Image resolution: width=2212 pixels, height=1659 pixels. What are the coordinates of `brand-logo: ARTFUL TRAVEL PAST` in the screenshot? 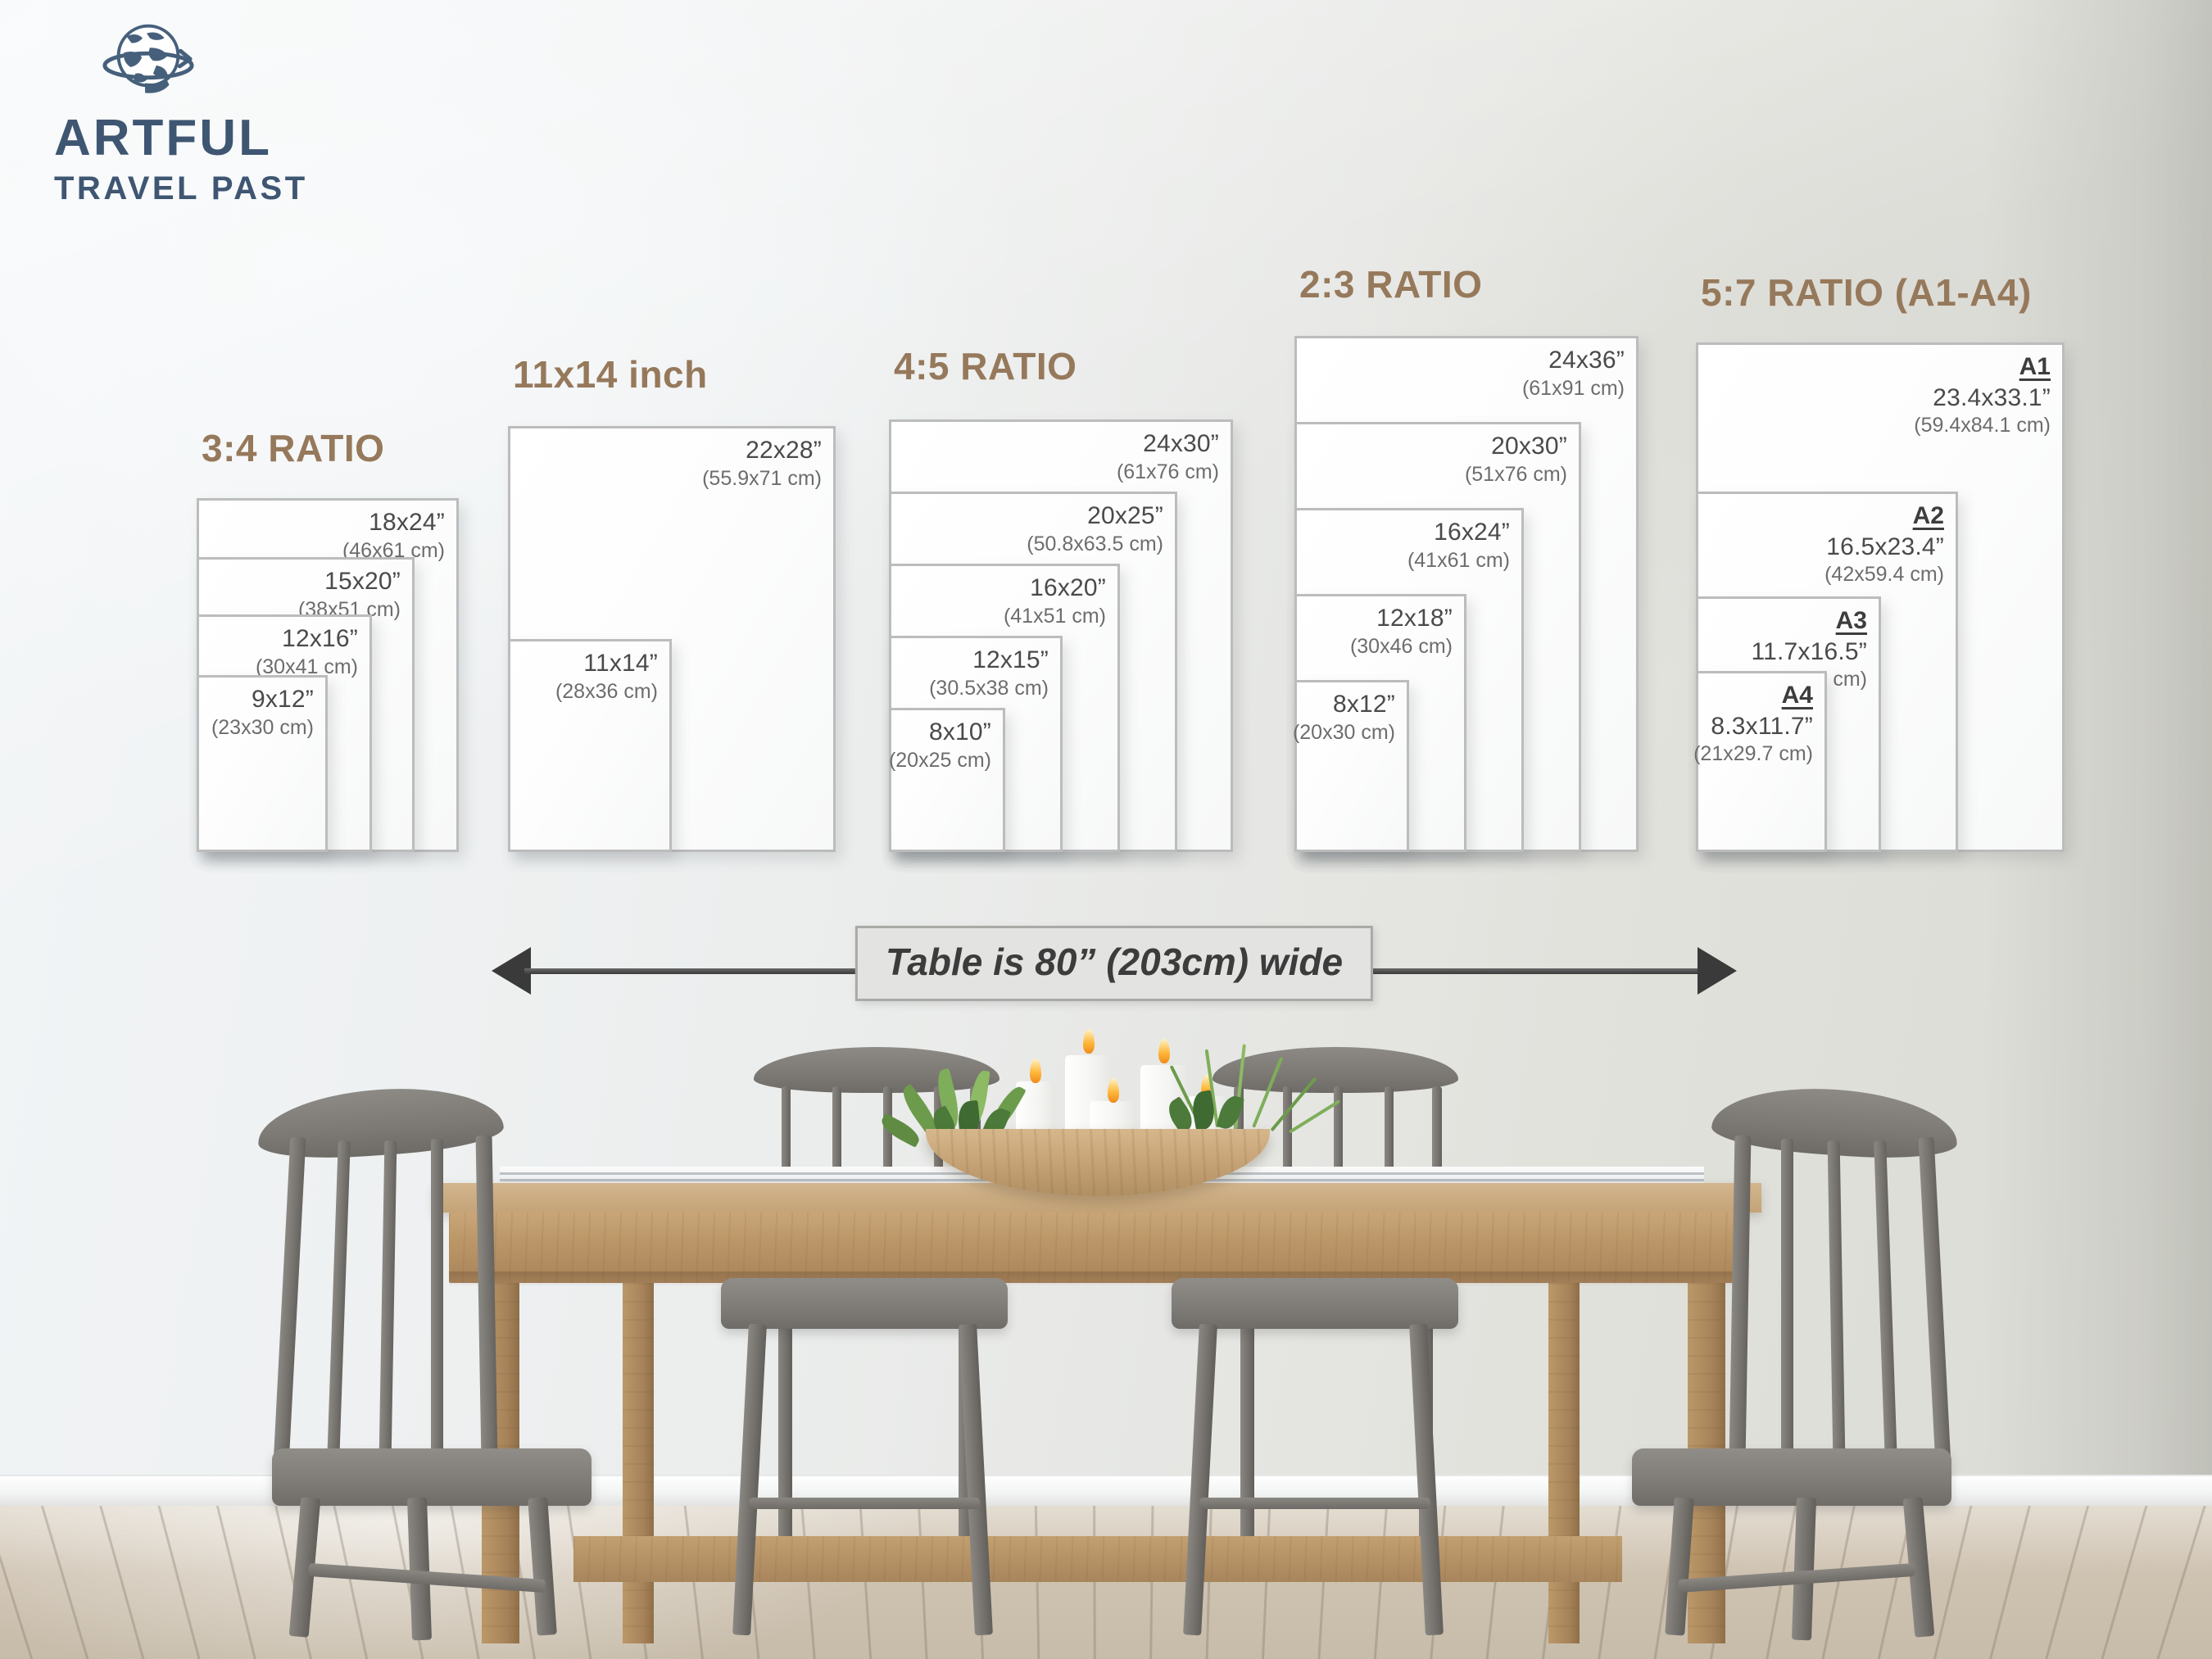 It's located at (226, 110).